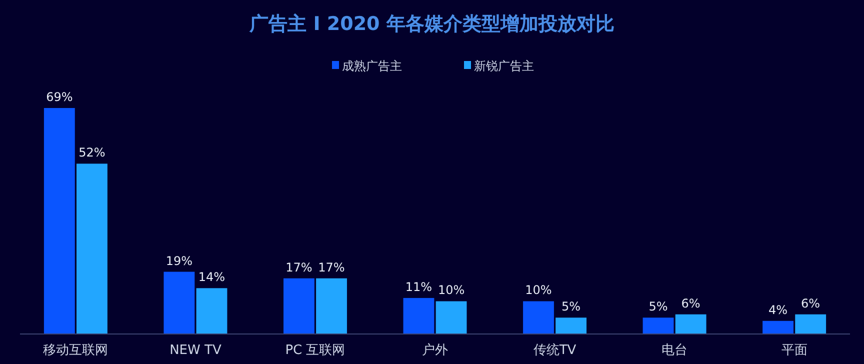 The height and width of the screenshot is (364, 864). Describe the element at coordinates (435, 350) in the screenshot. I see `x-tick-label: 户外` at that location.